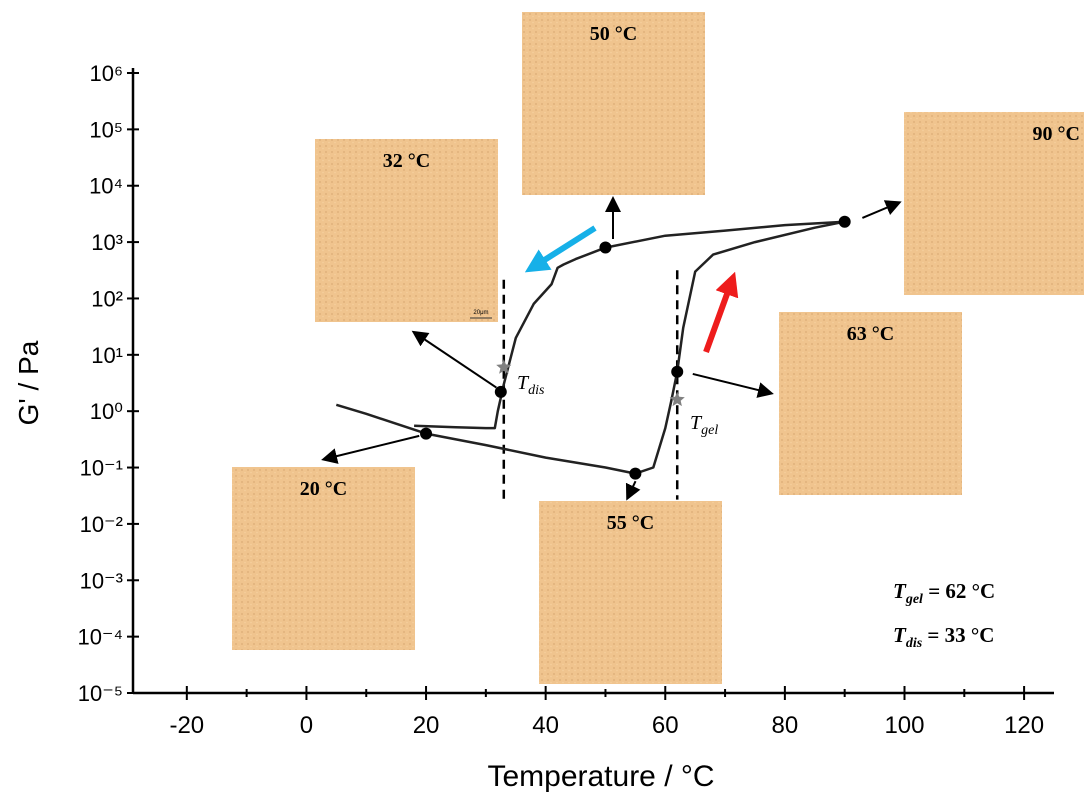  Describe the element at coordinates (101, 468) in the screenshot. I see `y-tick-label: 10⁻¹` at that location.